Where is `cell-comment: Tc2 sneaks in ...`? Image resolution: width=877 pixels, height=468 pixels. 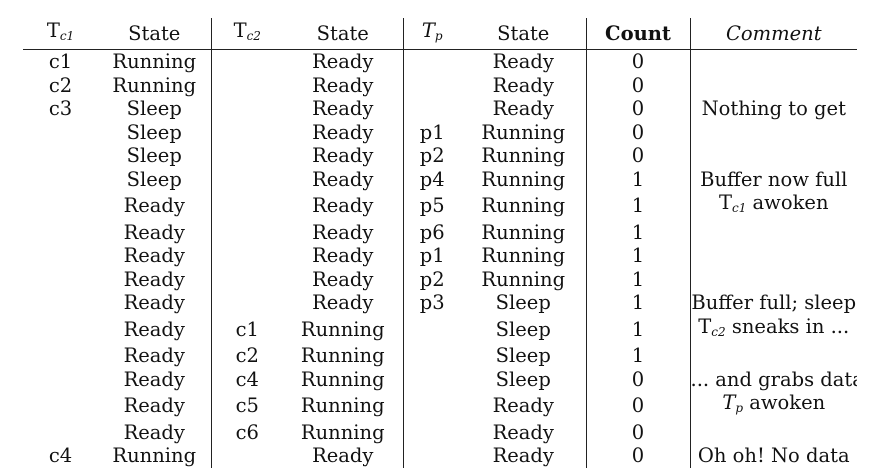
cell-comment: Tc2 sneaks in ... is located at coordinates (774, 326).